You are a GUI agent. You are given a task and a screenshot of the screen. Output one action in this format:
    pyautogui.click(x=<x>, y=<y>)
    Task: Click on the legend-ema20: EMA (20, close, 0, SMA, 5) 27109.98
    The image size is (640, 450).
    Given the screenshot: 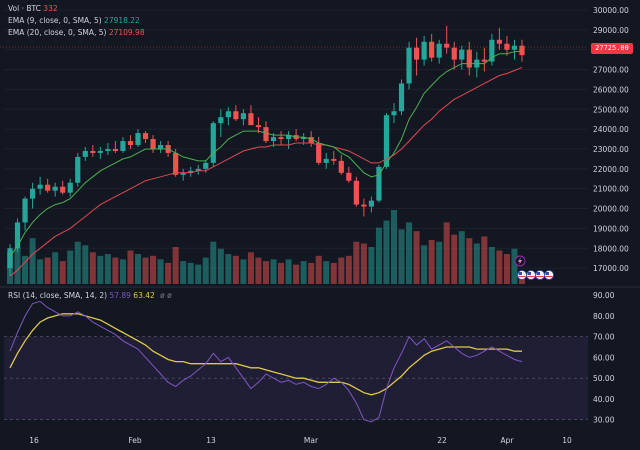 What is the action you would take?
    pyautogui.click(x=76, y=32)
    